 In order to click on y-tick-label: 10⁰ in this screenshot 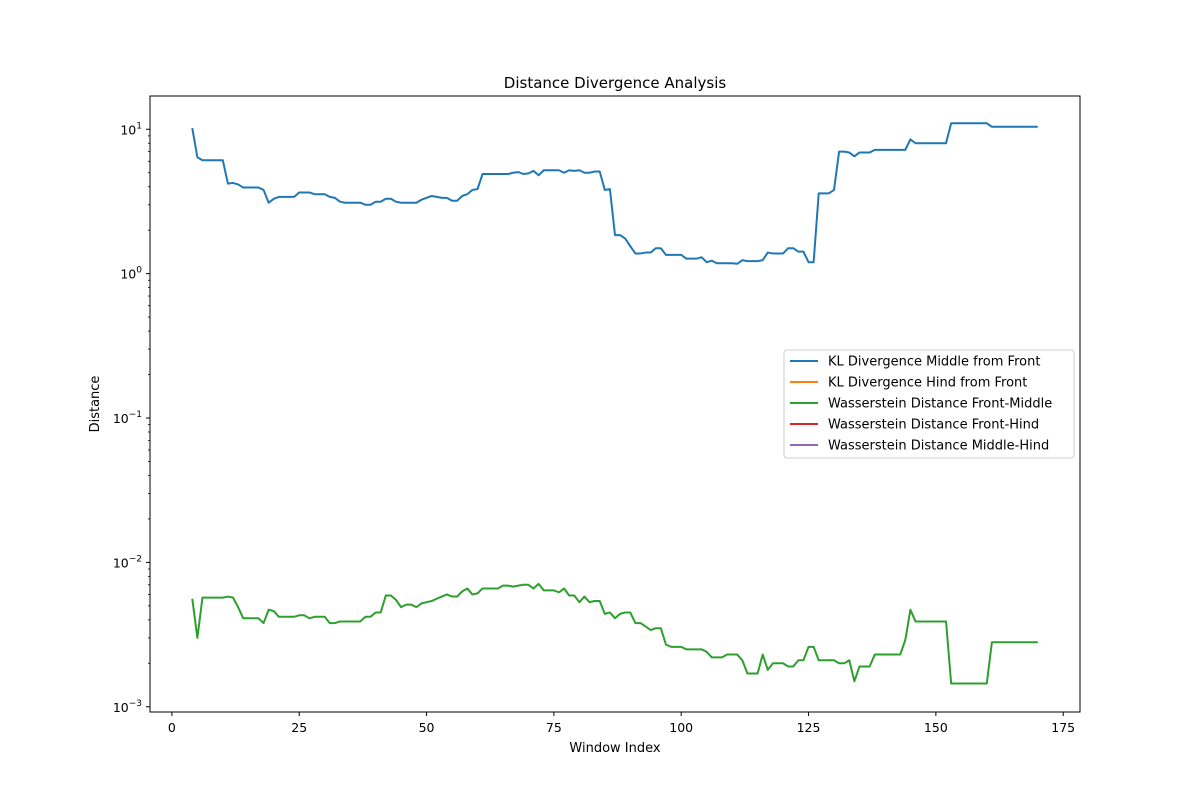, I will do `click(131, 274)`.